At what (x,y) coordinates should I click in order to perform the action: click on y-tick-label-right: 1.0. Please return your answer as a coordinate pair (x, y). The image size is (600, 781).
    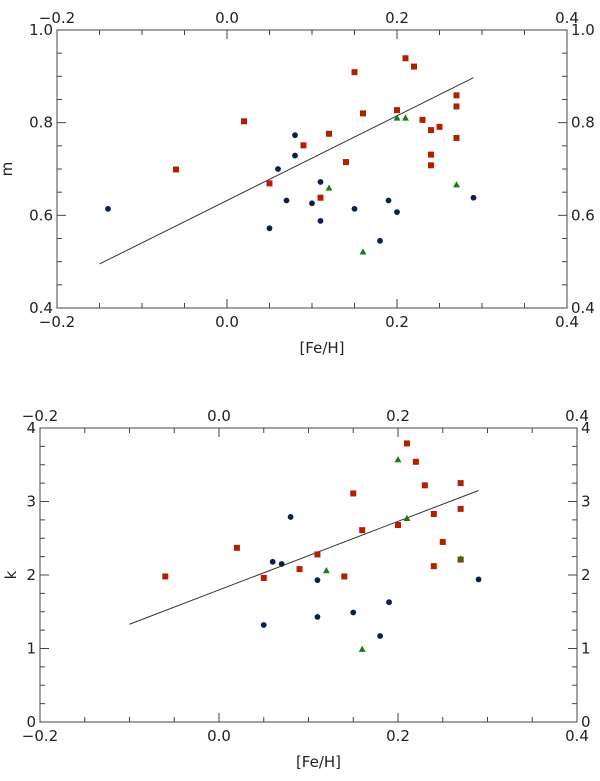
    Looking at the image, I should click on (583, 30).